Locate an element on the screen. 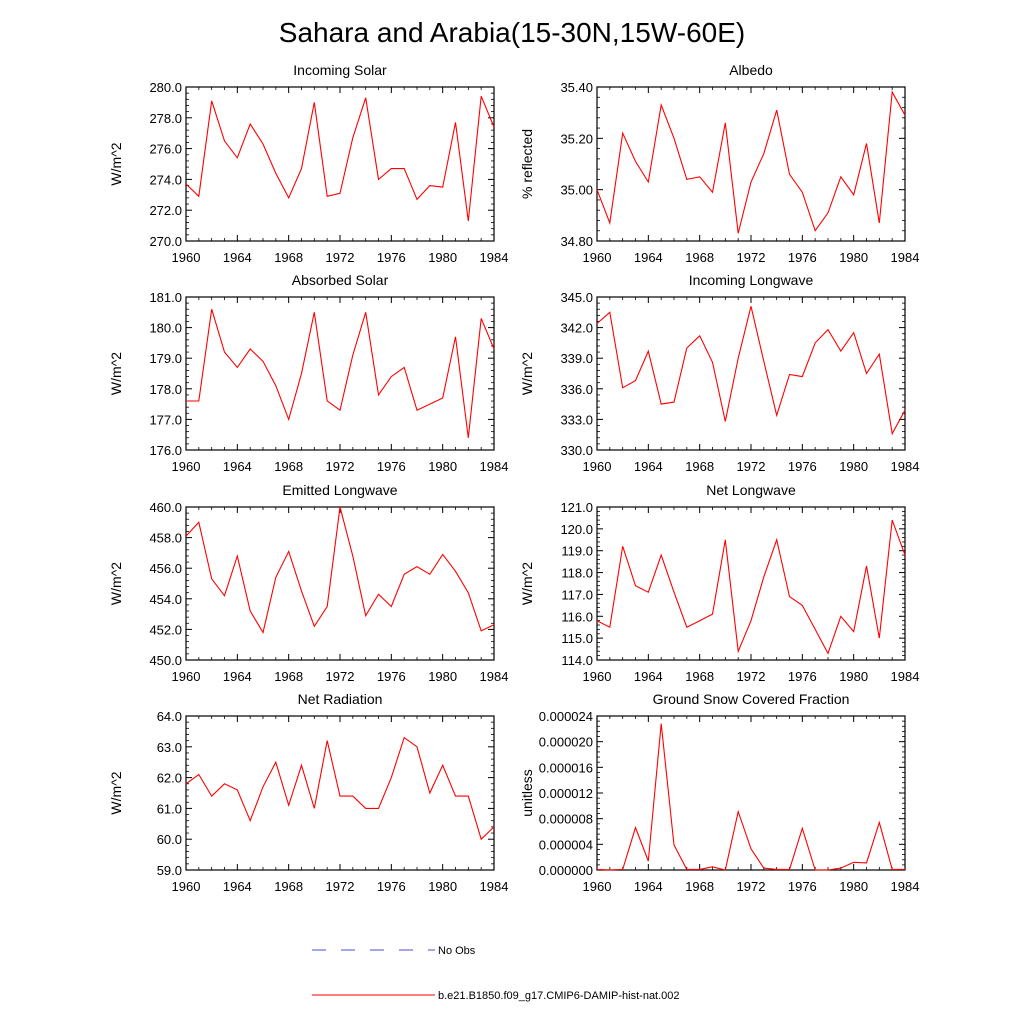 The width and height of the screenshot is (1024, 1024). y-tick-label: 60.0 is located at coordinates (169, 839).